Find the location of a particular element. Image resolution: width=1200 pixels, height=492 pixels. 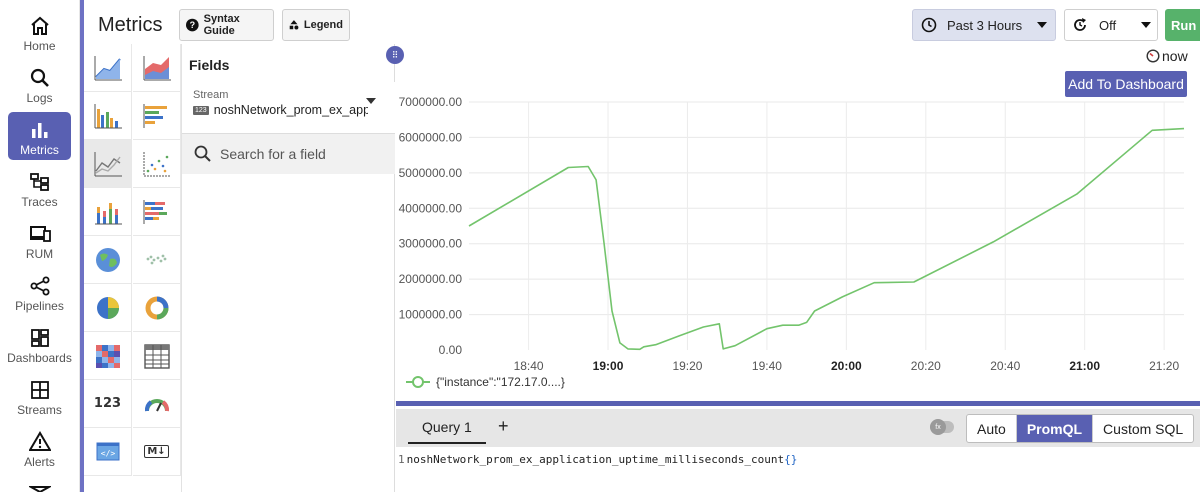

nav-item-alerts: Alerts is located at coordinates (39, 448).